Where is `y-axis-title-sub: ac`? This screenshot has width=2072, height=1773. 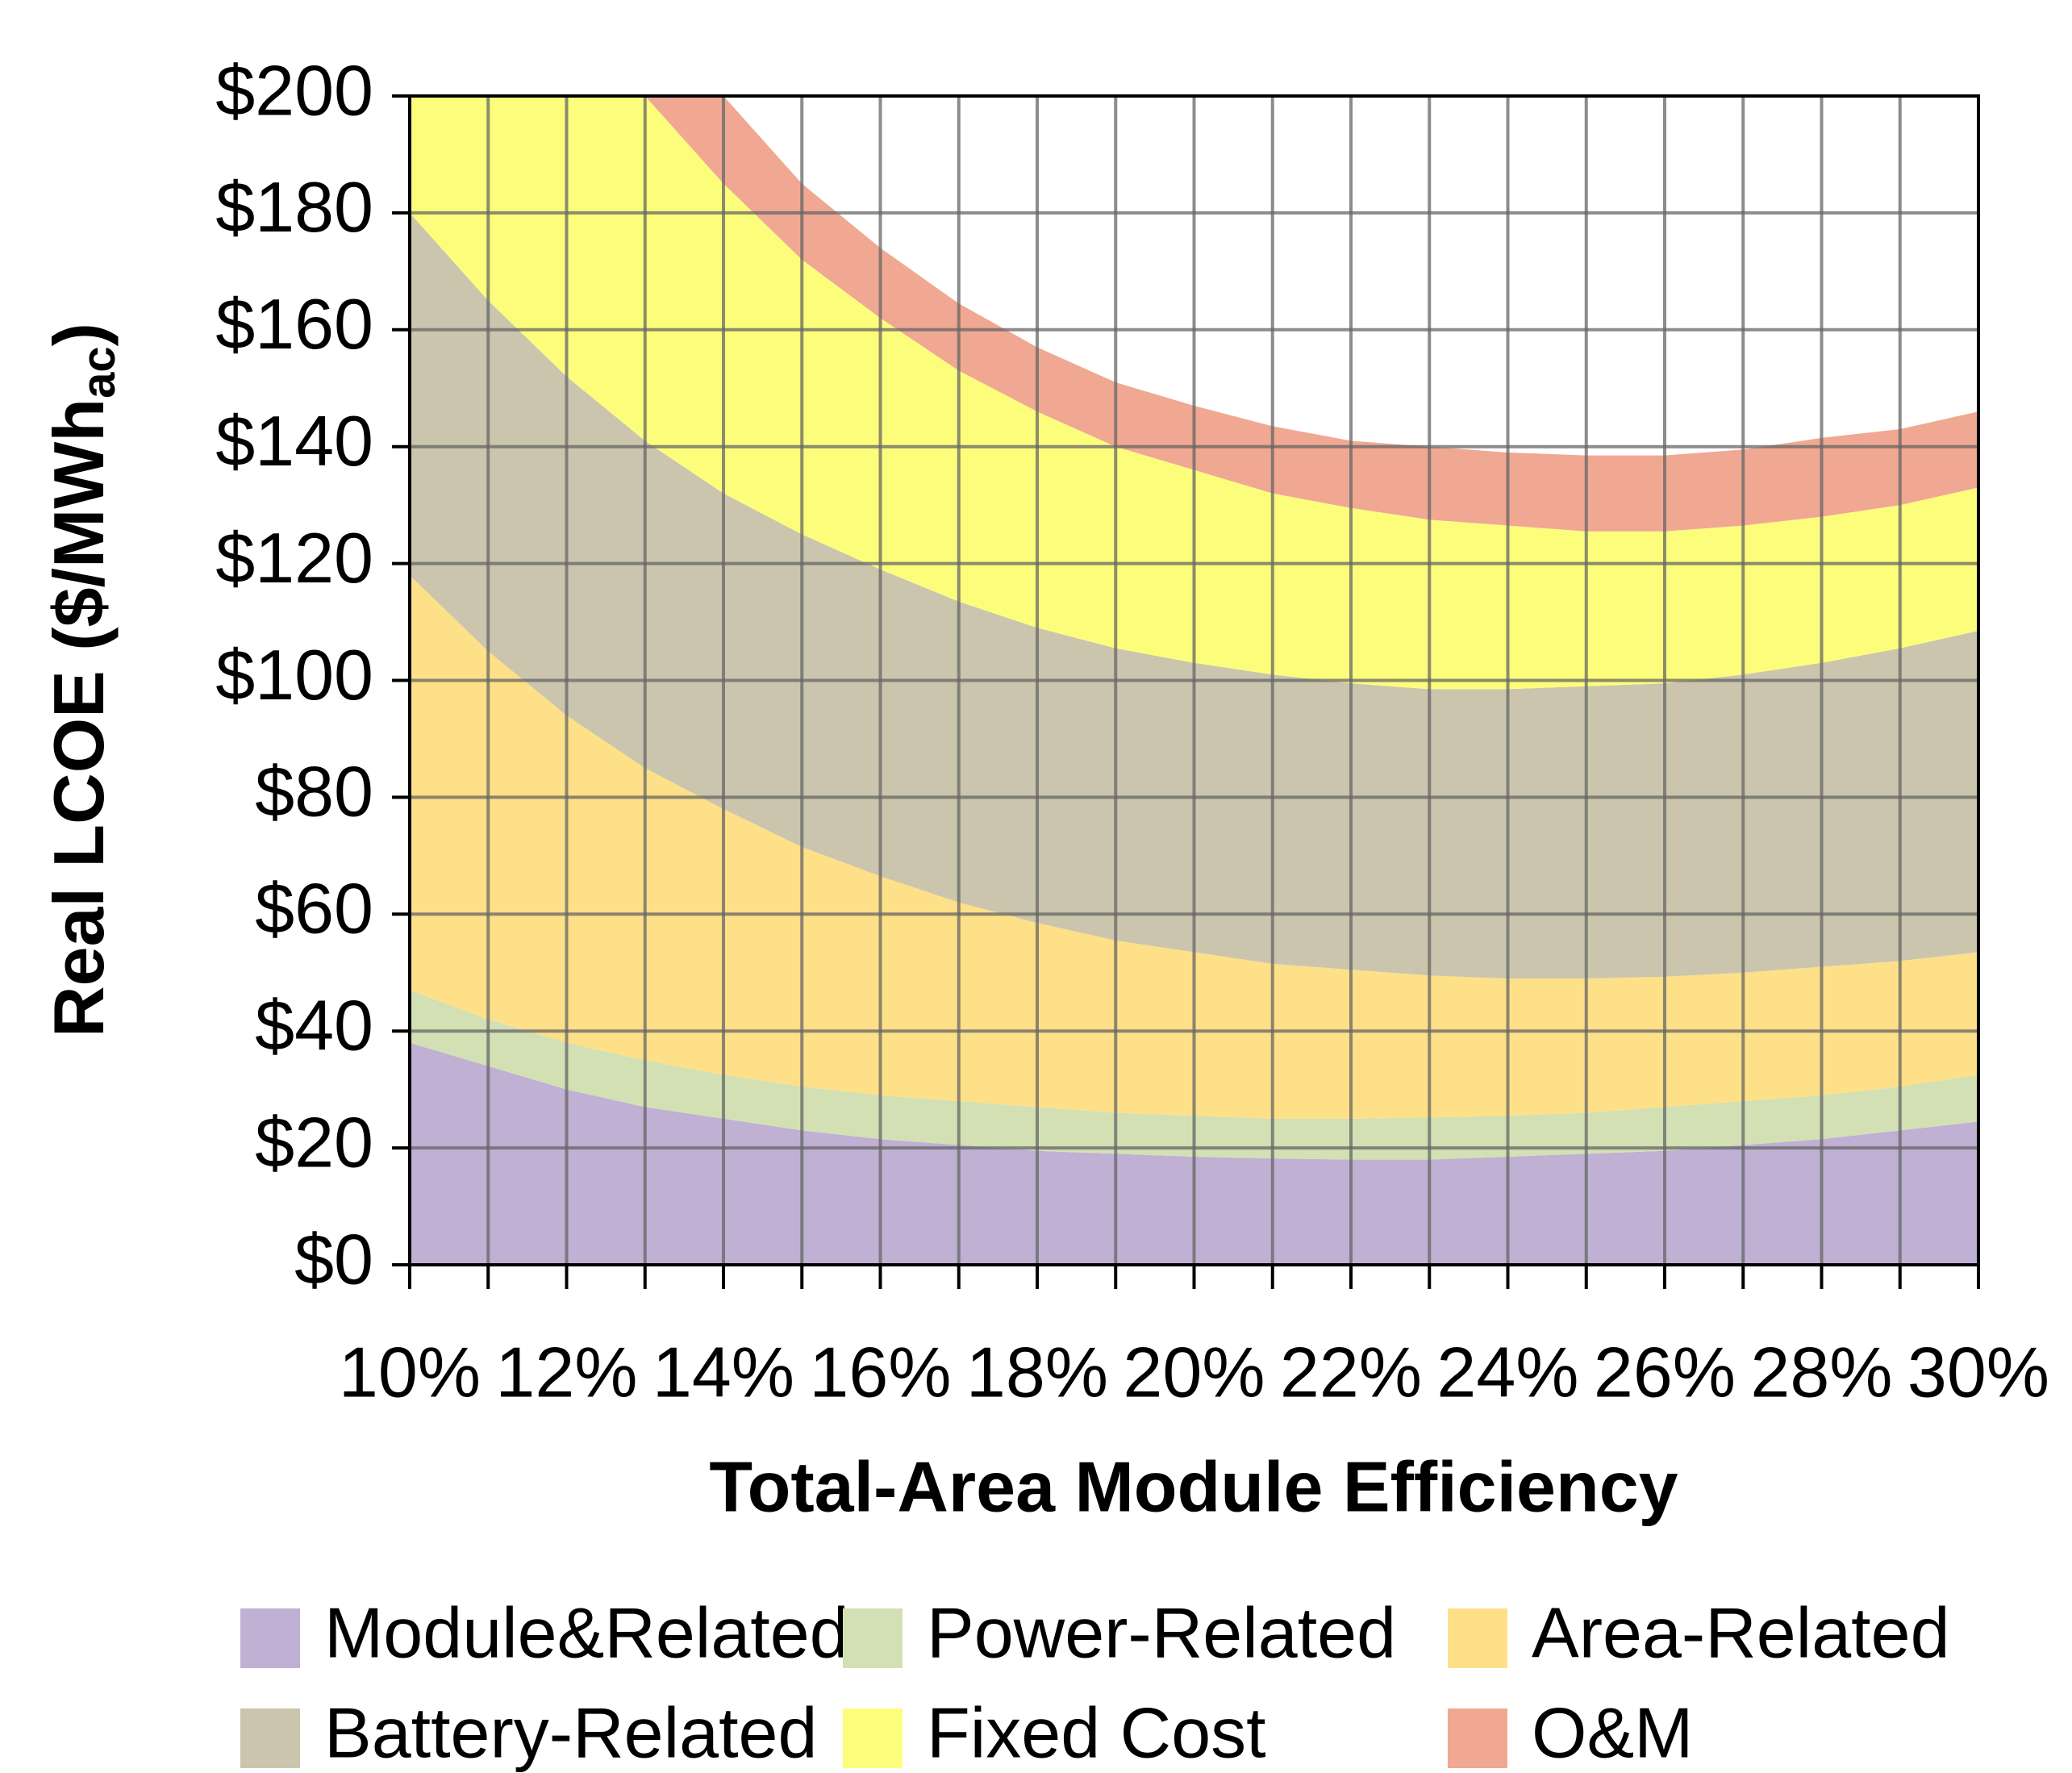
y-axis-title-sub: ac is located at coordinates (99, 372).